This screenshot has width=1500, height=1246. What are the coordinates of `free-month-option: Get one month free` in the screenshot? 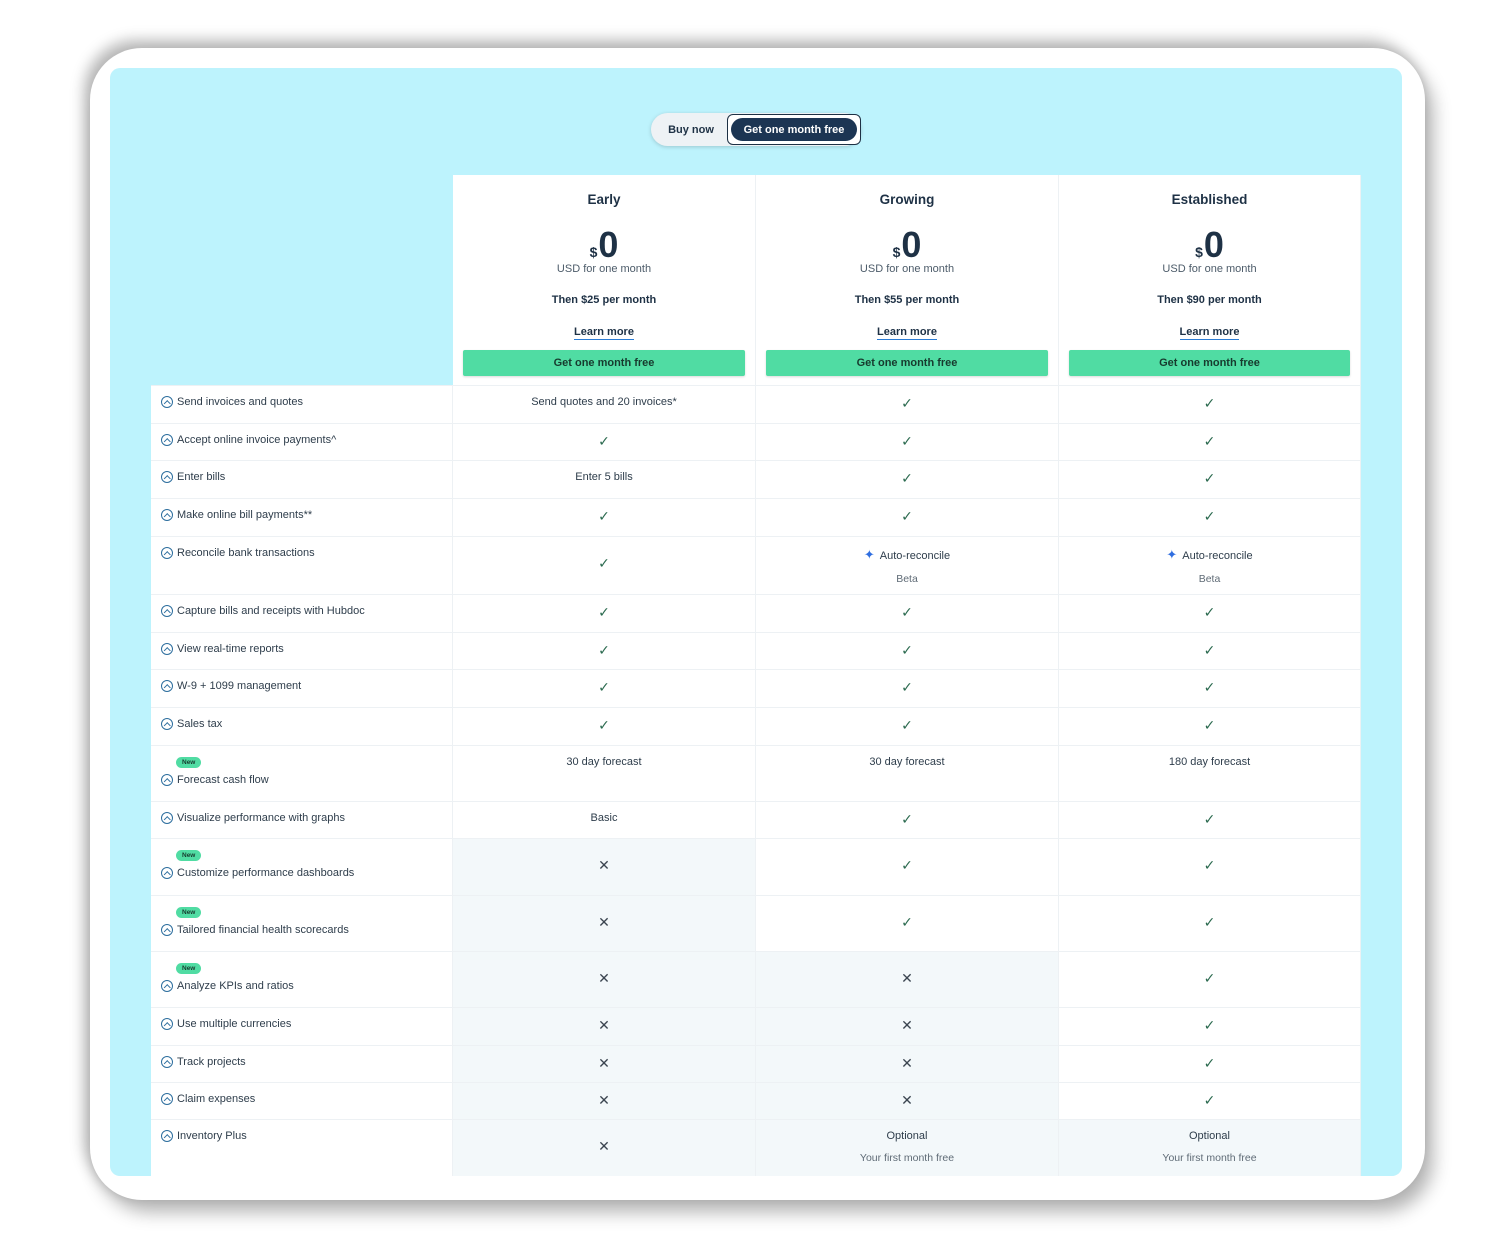 It's located at (794, 129).